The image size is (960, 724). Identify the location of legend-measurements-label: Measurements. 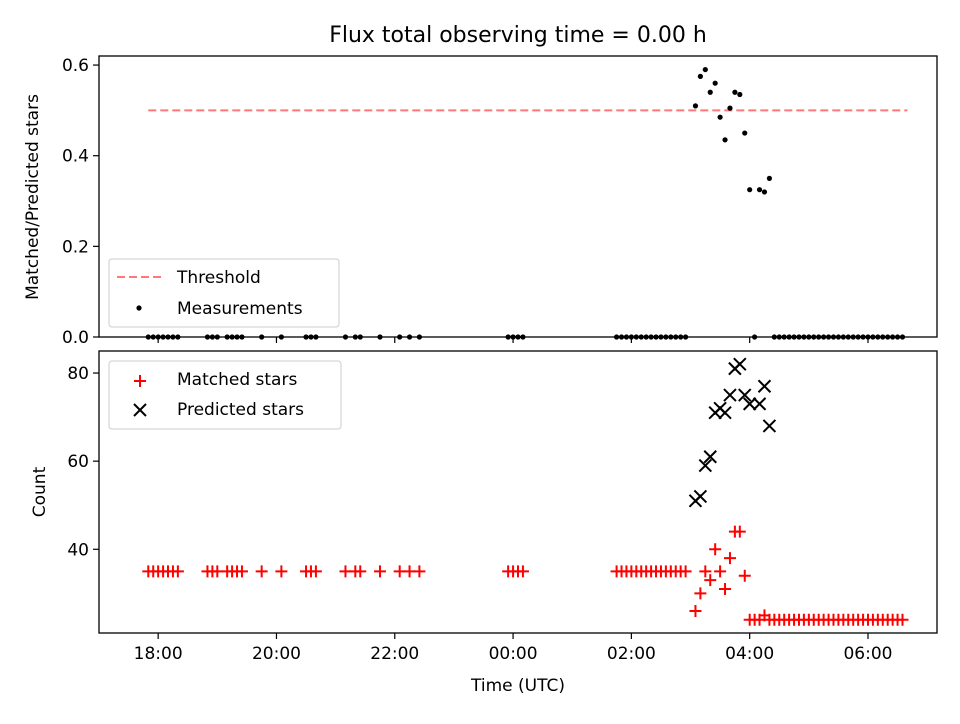
(240, 309).